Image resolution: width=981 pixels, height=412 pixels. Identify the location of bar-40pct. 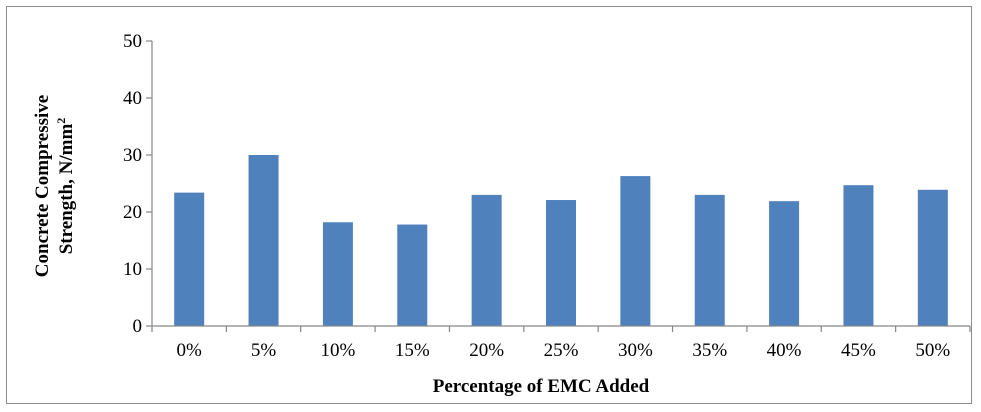
(784, 263).